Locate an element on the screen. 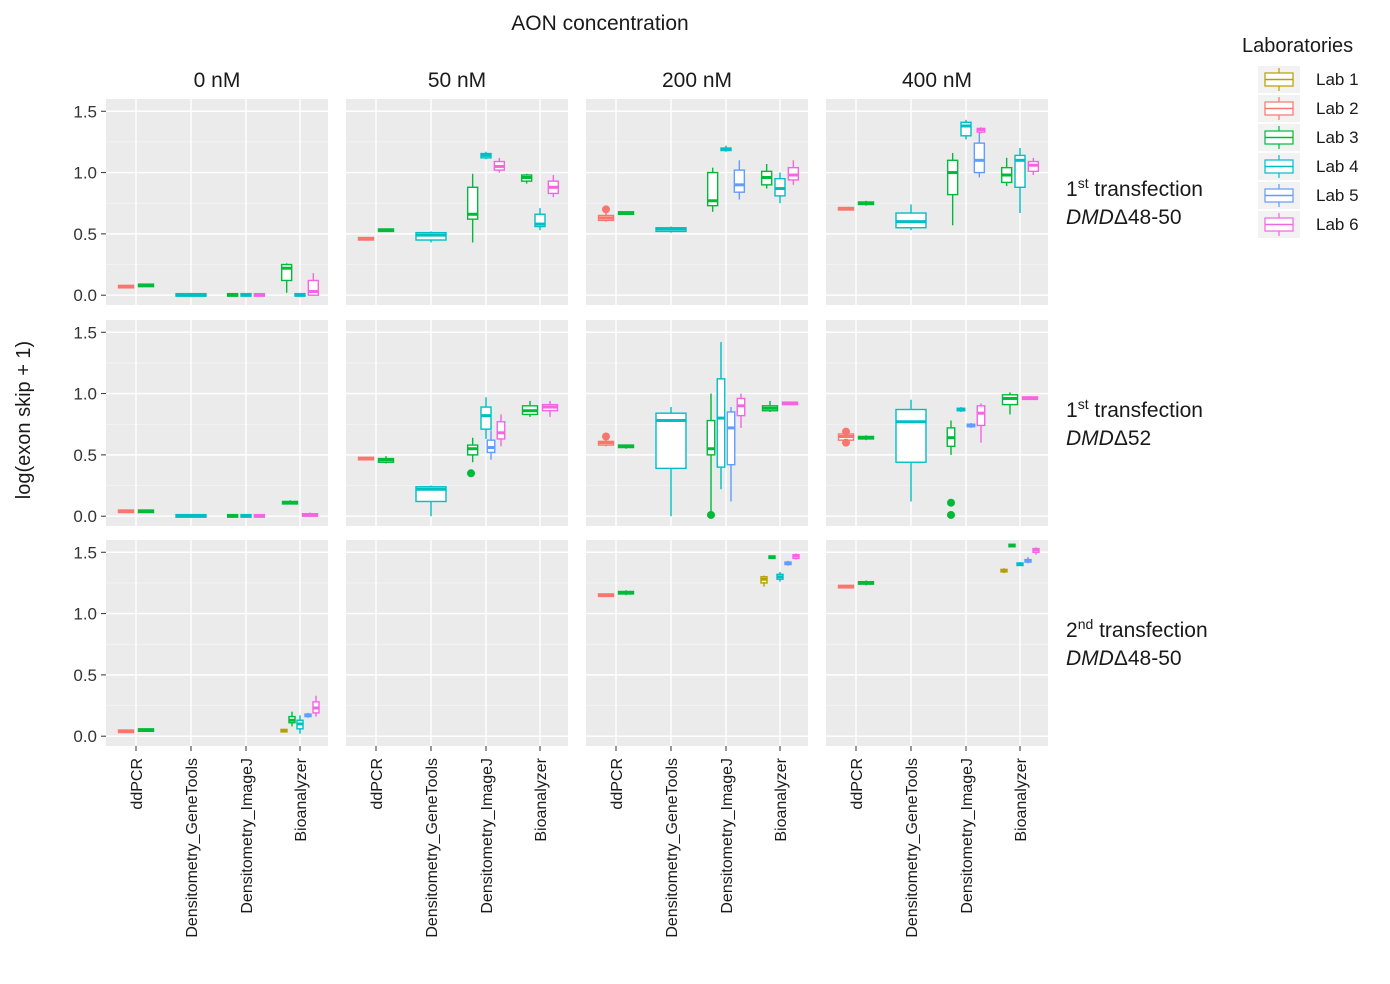 This screenshot has width=1390, height=984. y-axis-title: log(exon skip + 1) is located at coordinates (24, 420).